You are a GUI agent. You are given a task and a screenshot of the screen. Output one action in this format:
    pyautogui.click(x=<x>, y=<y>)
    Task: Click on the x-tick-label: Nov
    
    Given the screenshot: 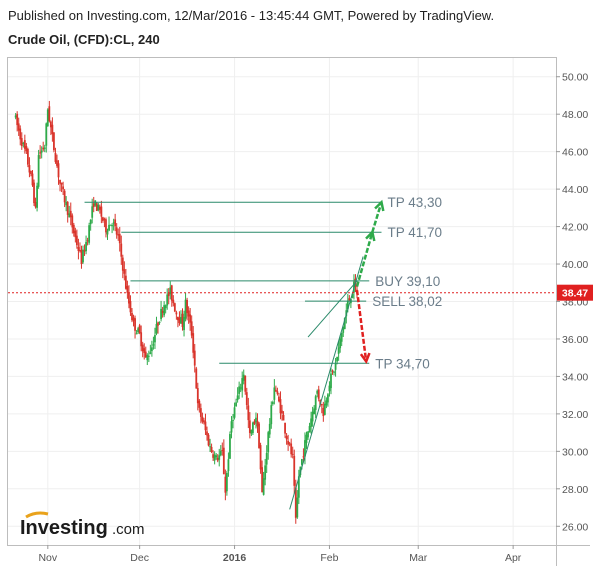 What is the action you would take?
    pyautogui.click(x=47, y=558)
    